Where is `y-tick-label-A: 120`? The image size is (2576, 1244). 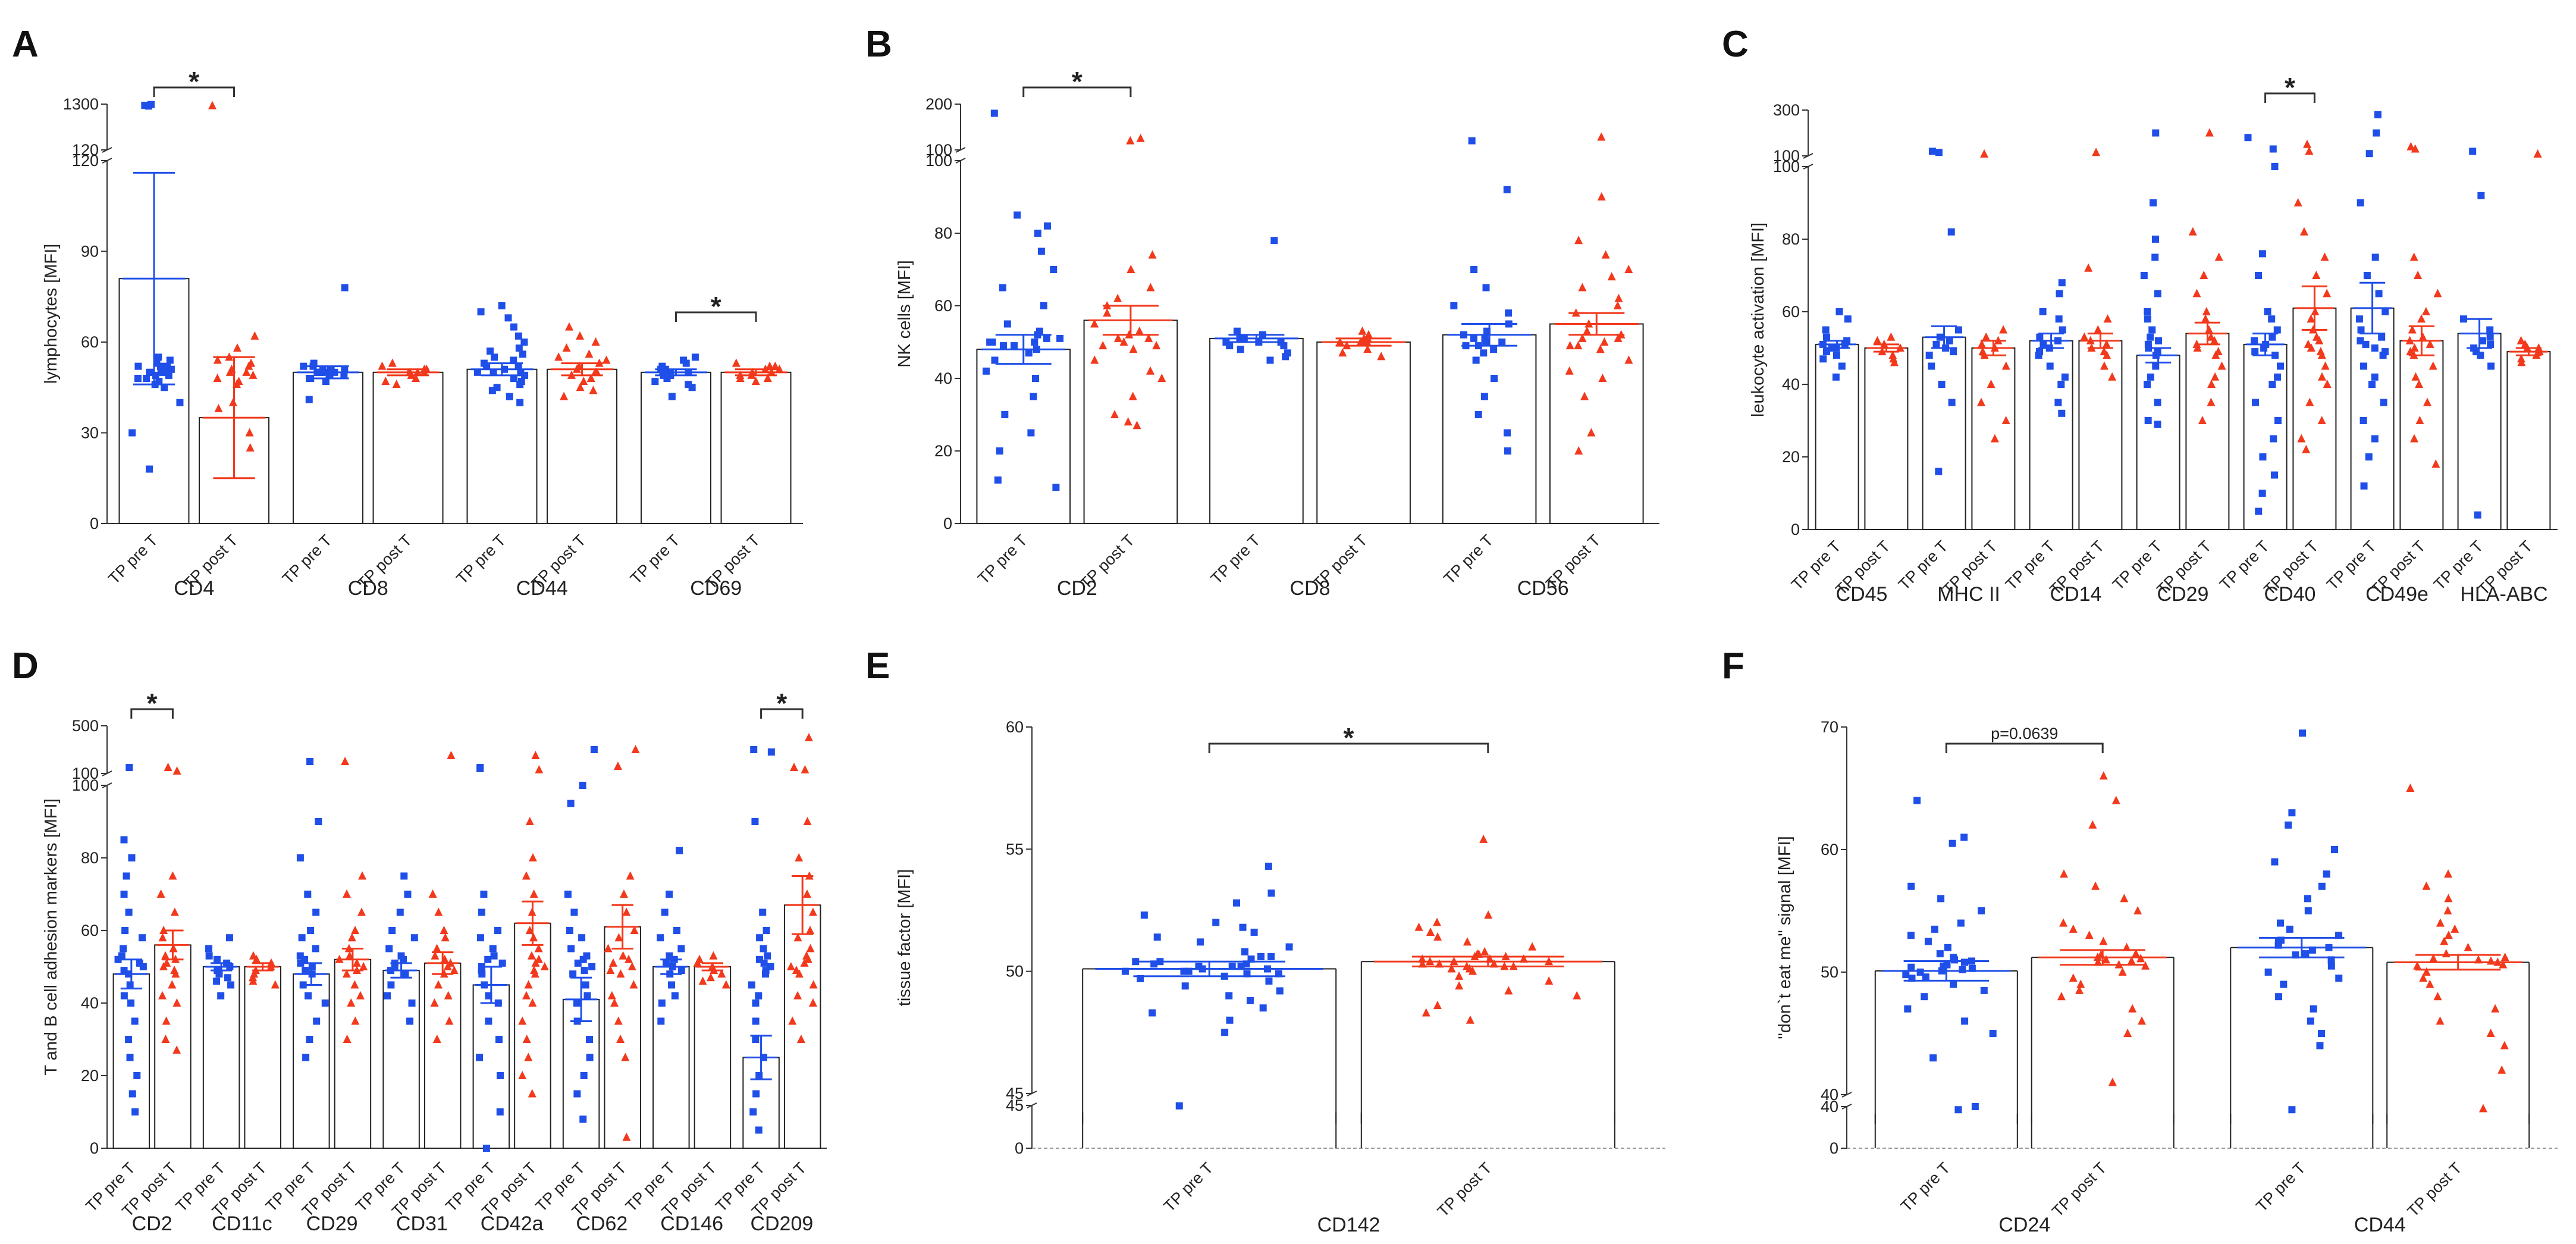 y-tick-label-A: 120 is located at coordinates (85, 161).